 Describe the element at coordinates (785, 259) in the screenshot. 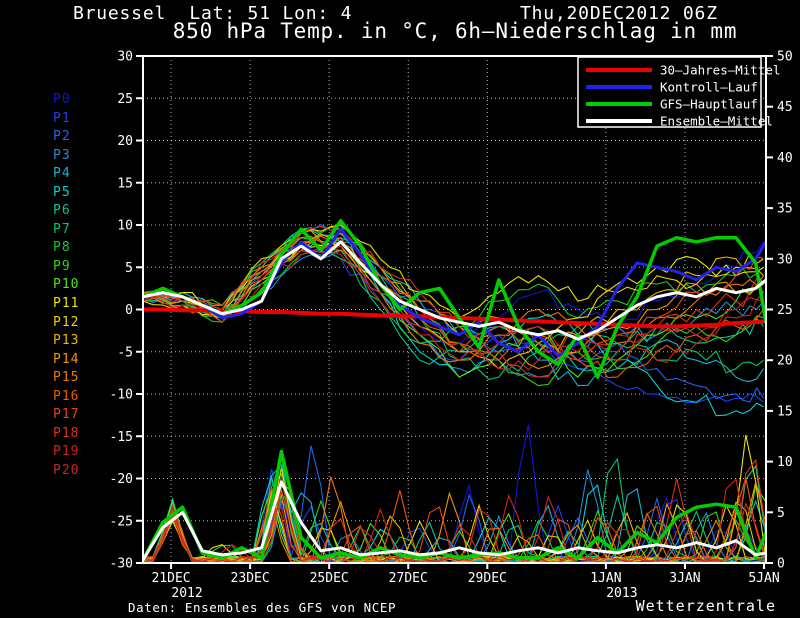

I see `y-right-tick-label: 30` at that location.